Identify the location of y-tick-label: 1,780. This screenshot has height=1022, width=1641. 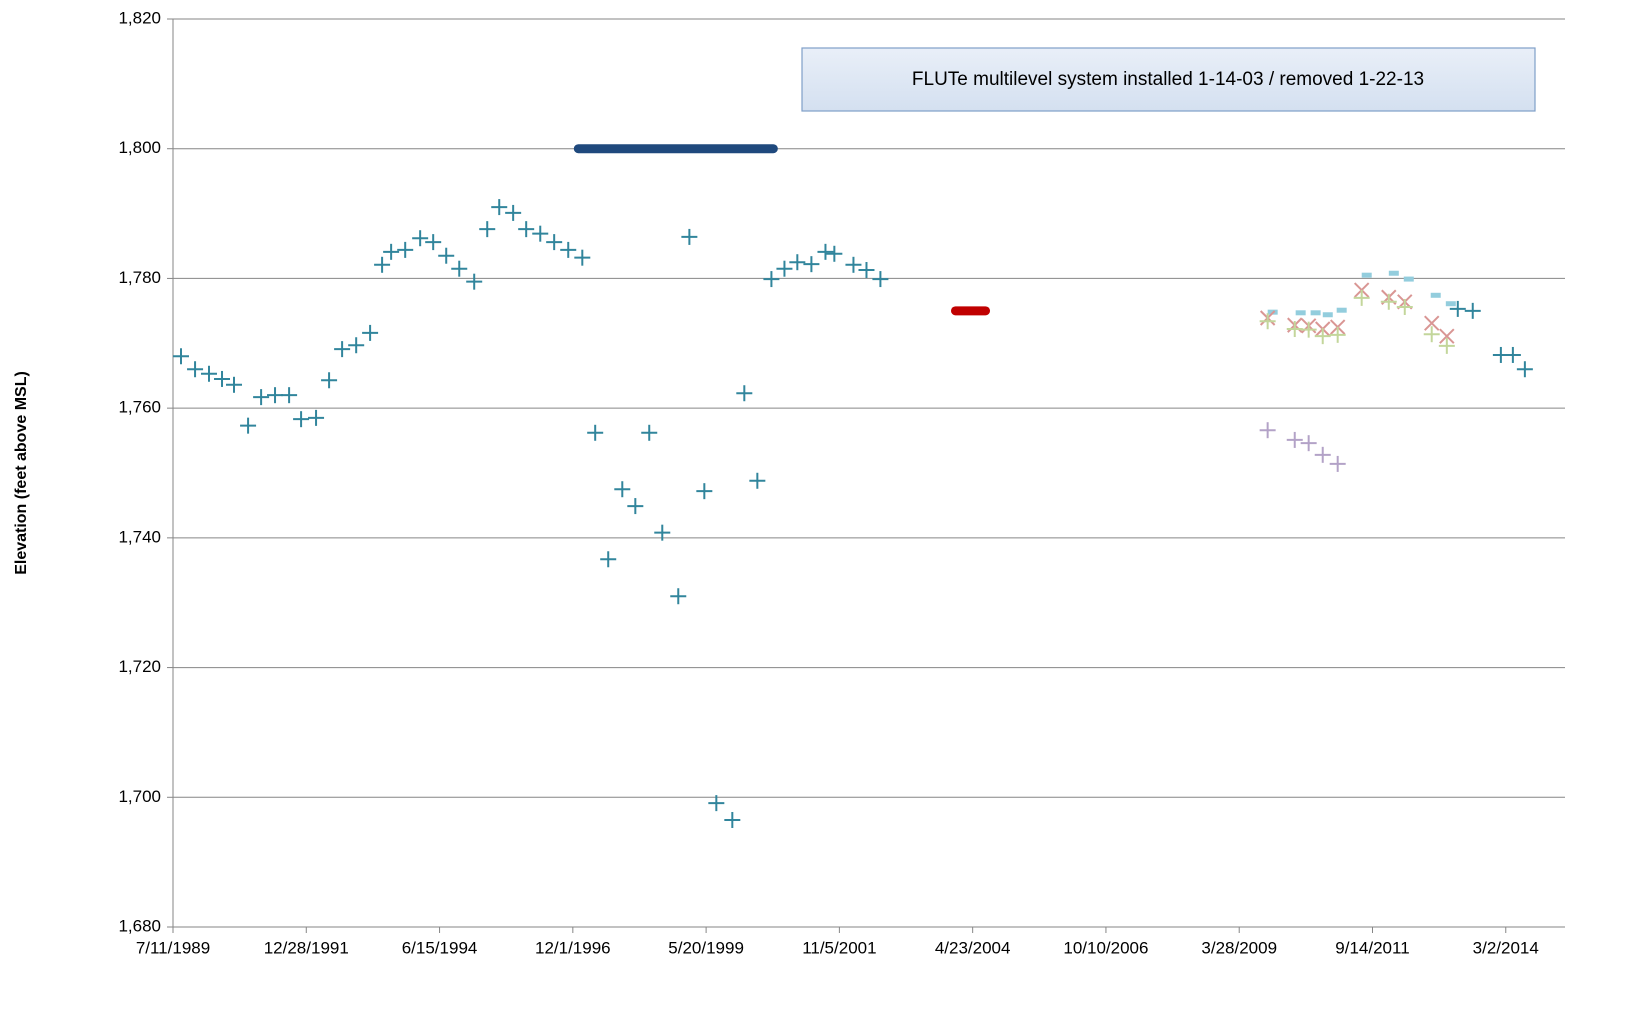
(139, 277).